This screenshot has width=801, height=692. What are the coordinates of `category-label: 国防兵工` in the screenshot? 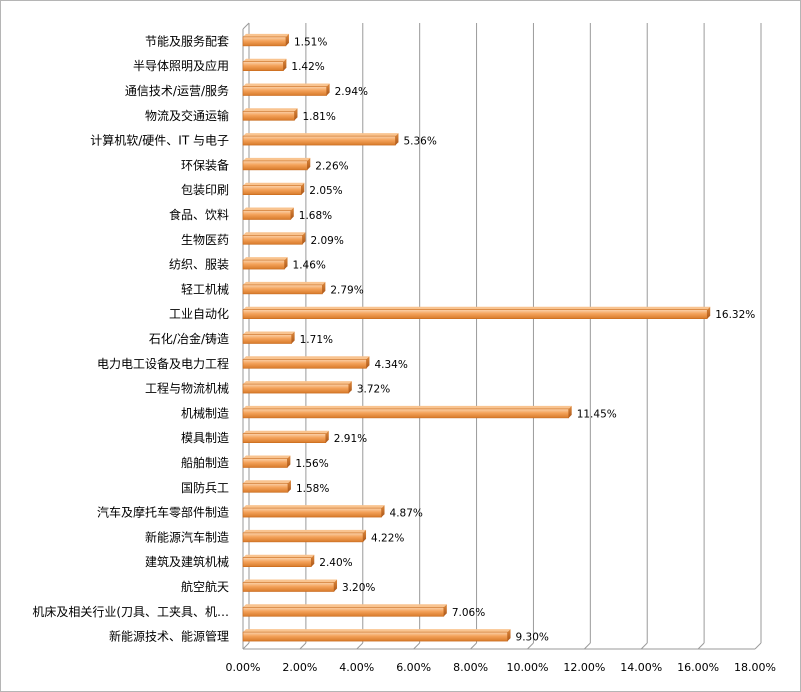 It's located at (205, 487).